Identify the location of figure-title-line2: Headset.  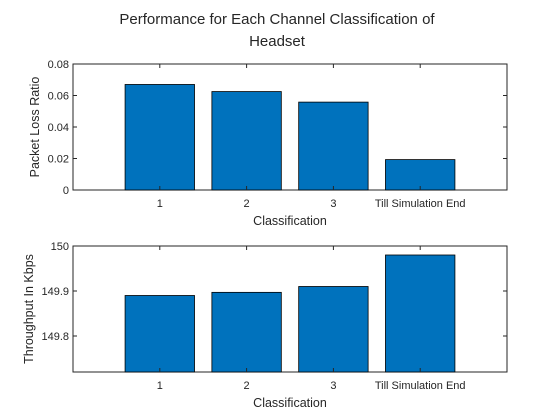
(277, 41).